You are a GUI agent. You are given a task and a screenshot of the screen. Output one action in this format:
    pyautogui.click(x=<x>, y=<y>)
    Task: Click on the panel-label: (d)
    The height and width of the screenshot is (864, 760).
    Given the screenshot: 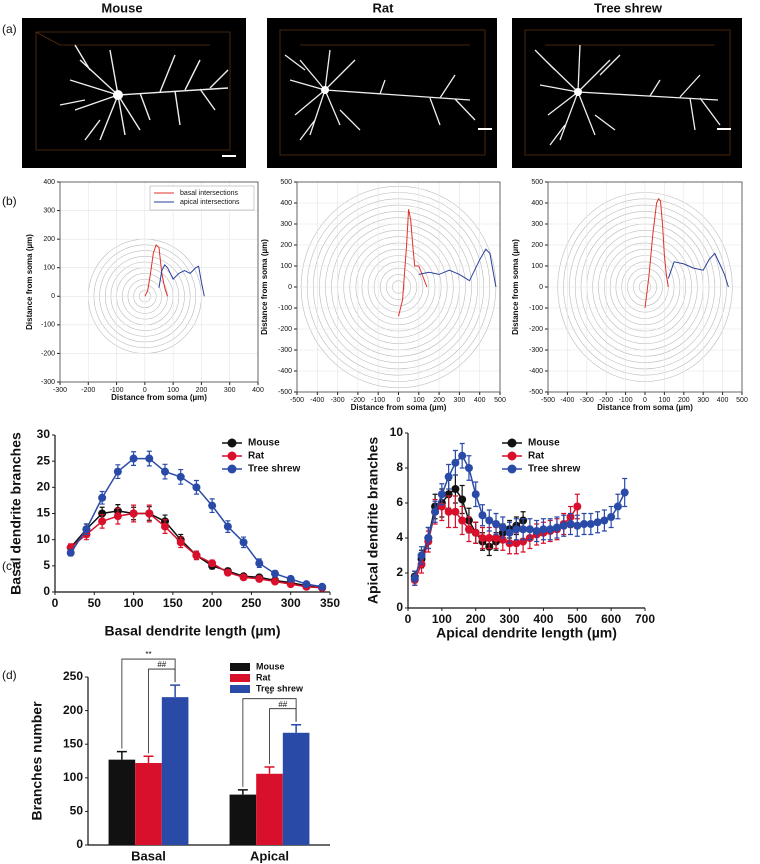 What is the action you would take?
    pyautogui.click(x=9, y=675)
    